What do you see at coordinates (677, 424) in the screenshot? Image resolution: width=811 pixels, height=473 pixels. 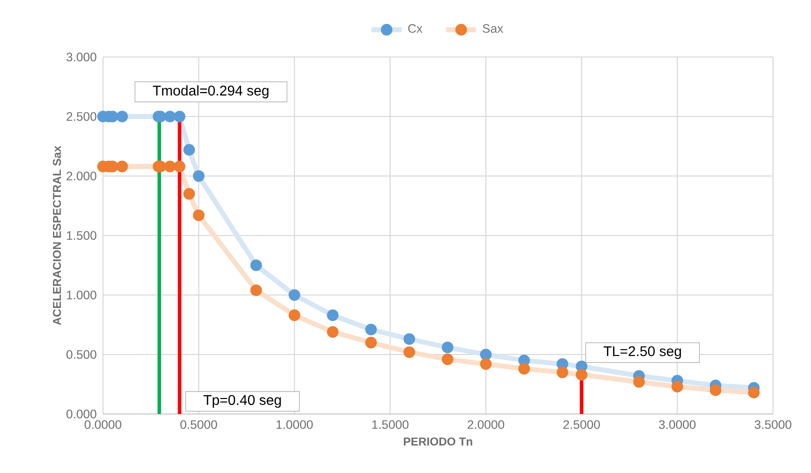 I see `x-tick-label: 3.0000` at bounding box center [677, 424].